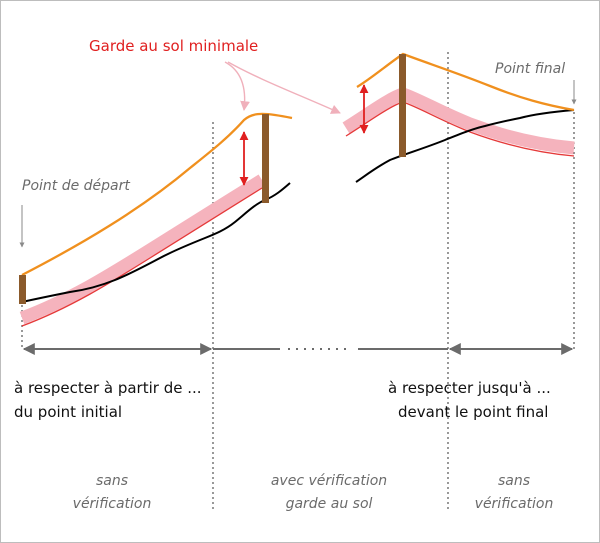 This screenshot has width=600, height=543. I want to click on start-point-label: Point de départ, so click(76, 186).